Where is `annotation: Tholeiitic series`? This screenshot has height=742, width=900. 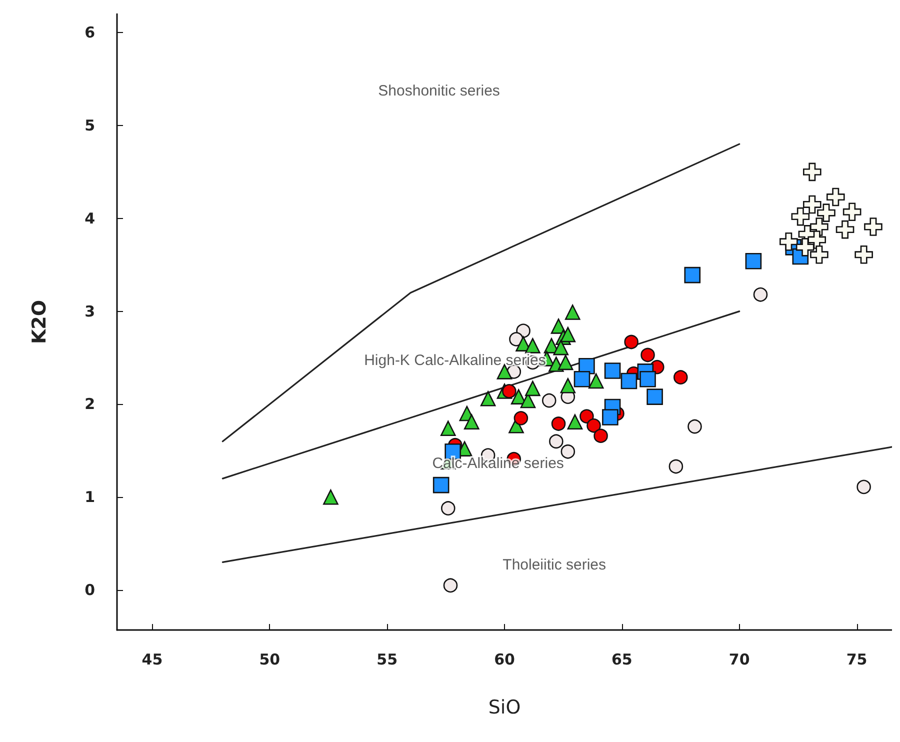 annotation: Tholeiitic series is located at coordinates (554, 565).